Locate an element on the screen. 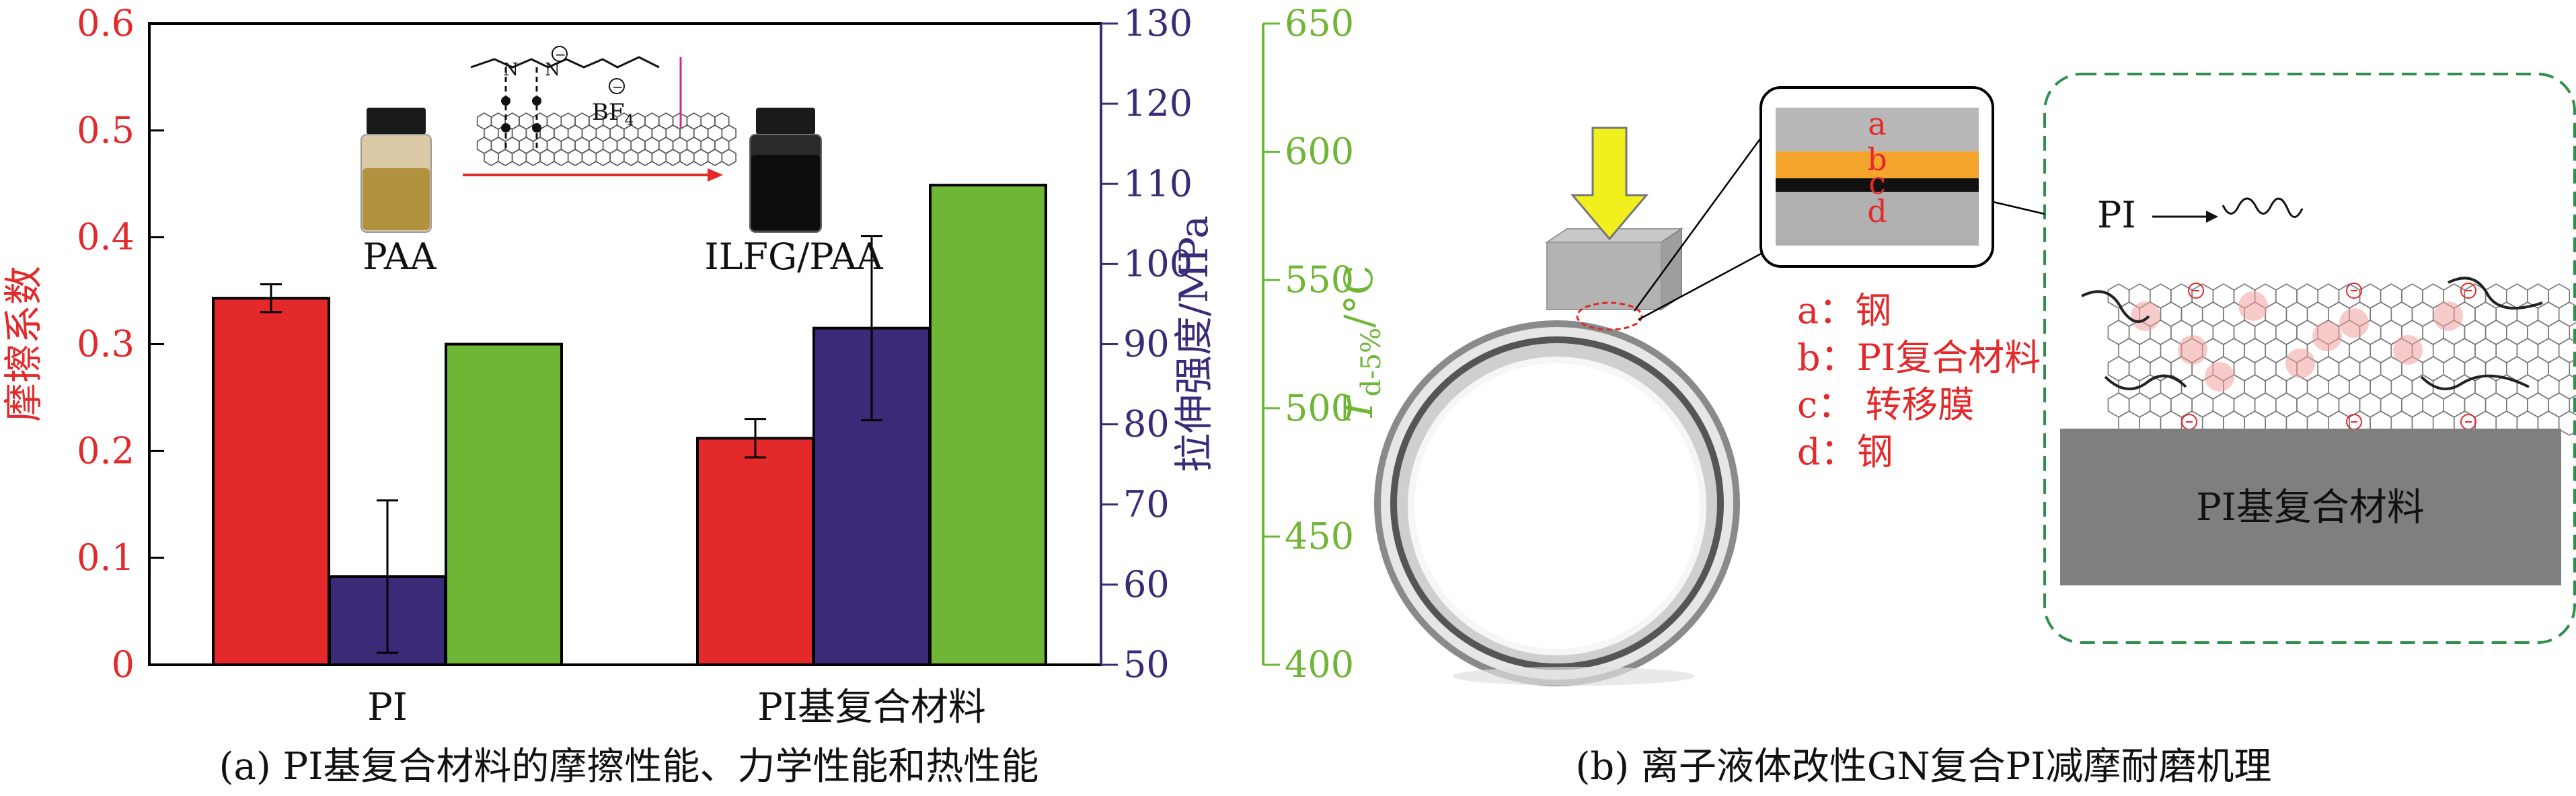 The height and width of the screenshot is (796, 2576). right1-tick-label: 120 is located at coordinates (1157, 103).